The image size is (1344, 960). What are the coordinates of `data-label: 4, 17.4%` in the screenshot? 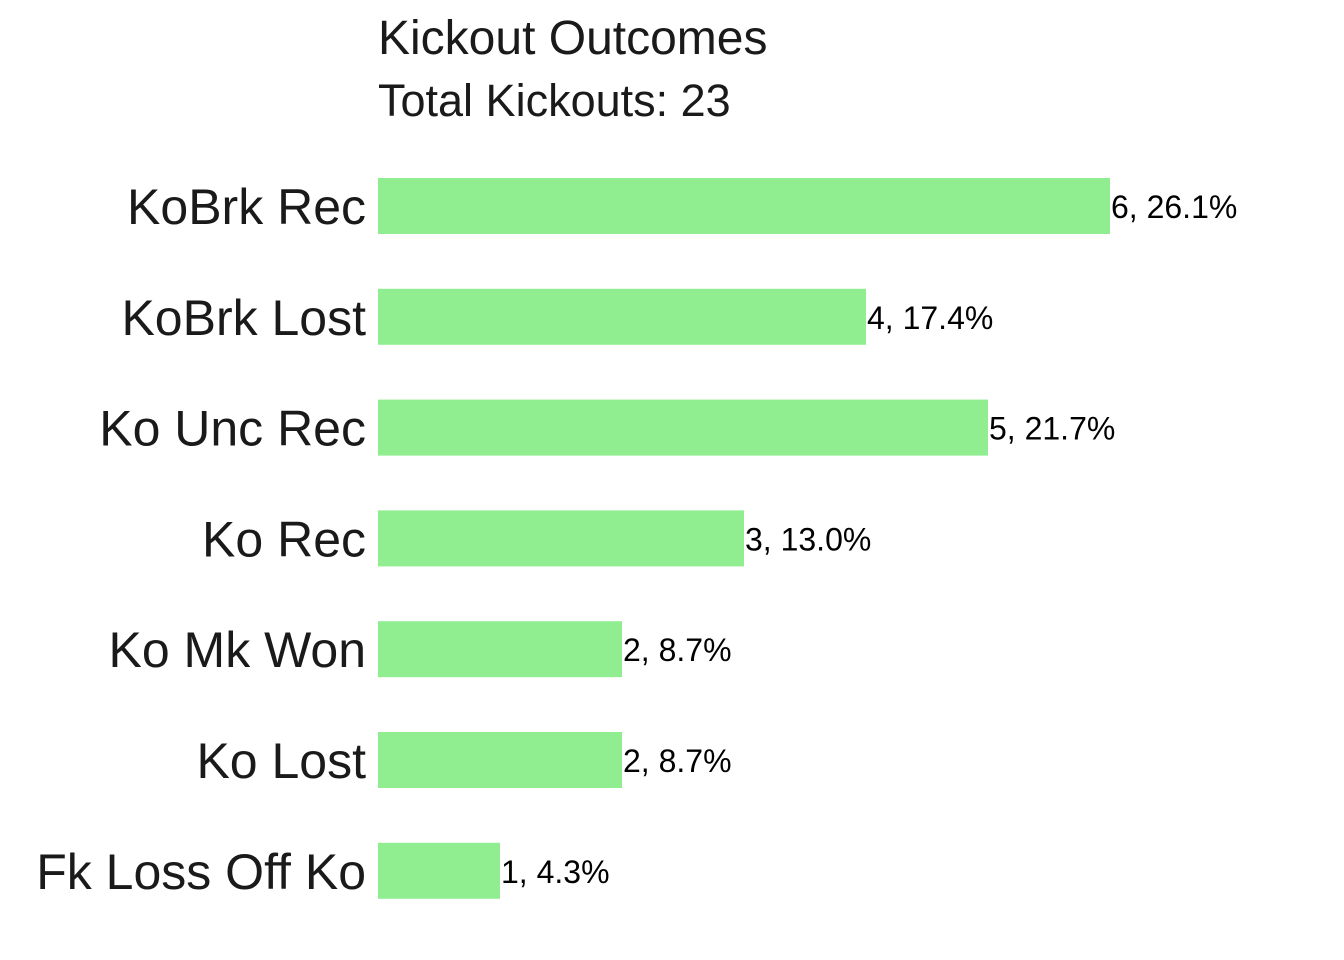 It's located at (930, 318).